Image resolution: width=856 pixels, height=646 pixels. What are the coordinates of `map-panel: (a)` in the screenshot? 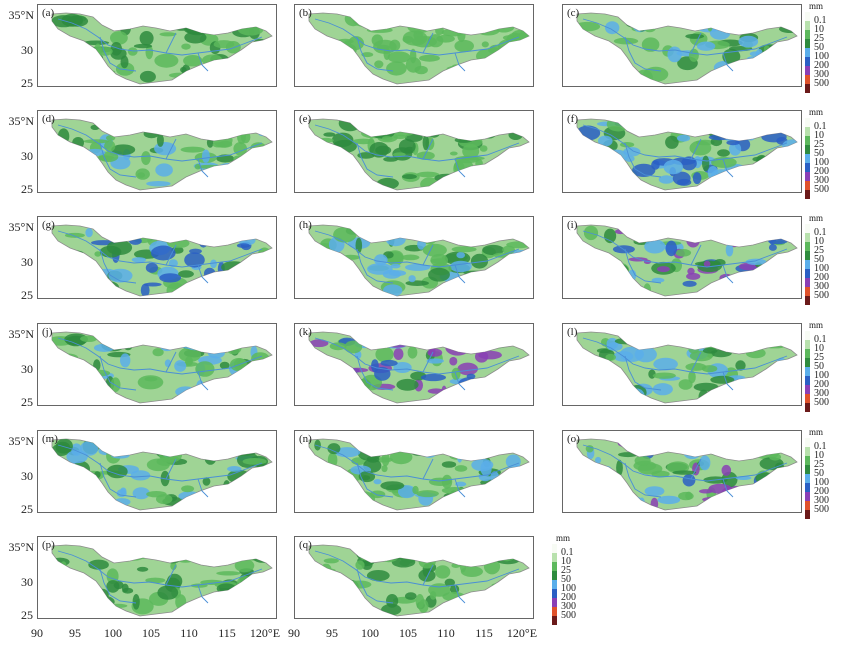 It's located at (157, 45).